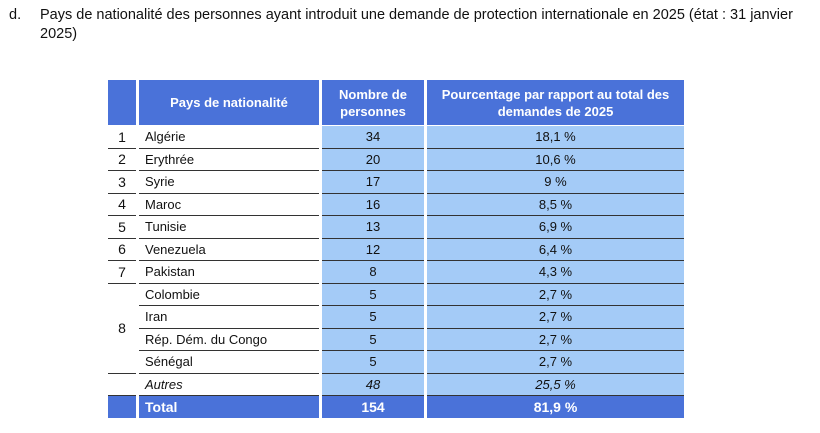  I want to click on percent-cell: 25,5 %, so click(555, 384).